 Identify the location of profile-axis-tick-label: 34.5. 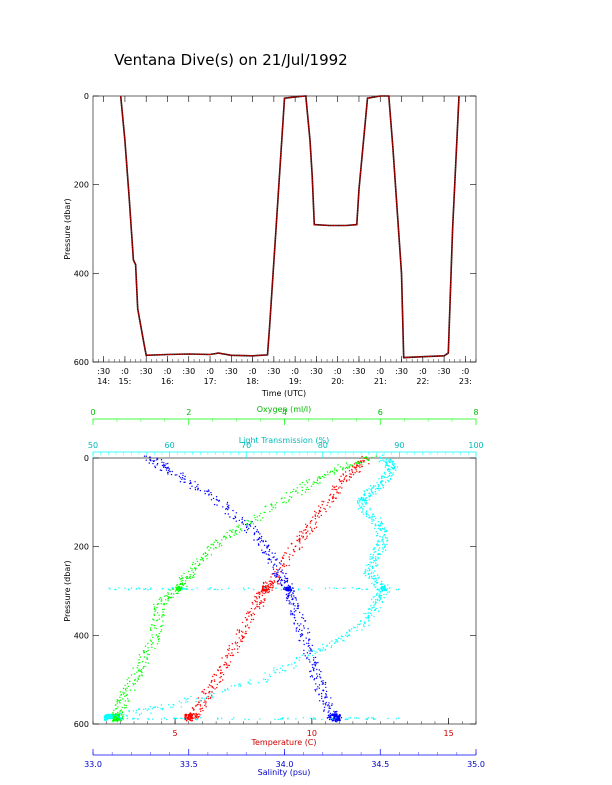
(380, 764).